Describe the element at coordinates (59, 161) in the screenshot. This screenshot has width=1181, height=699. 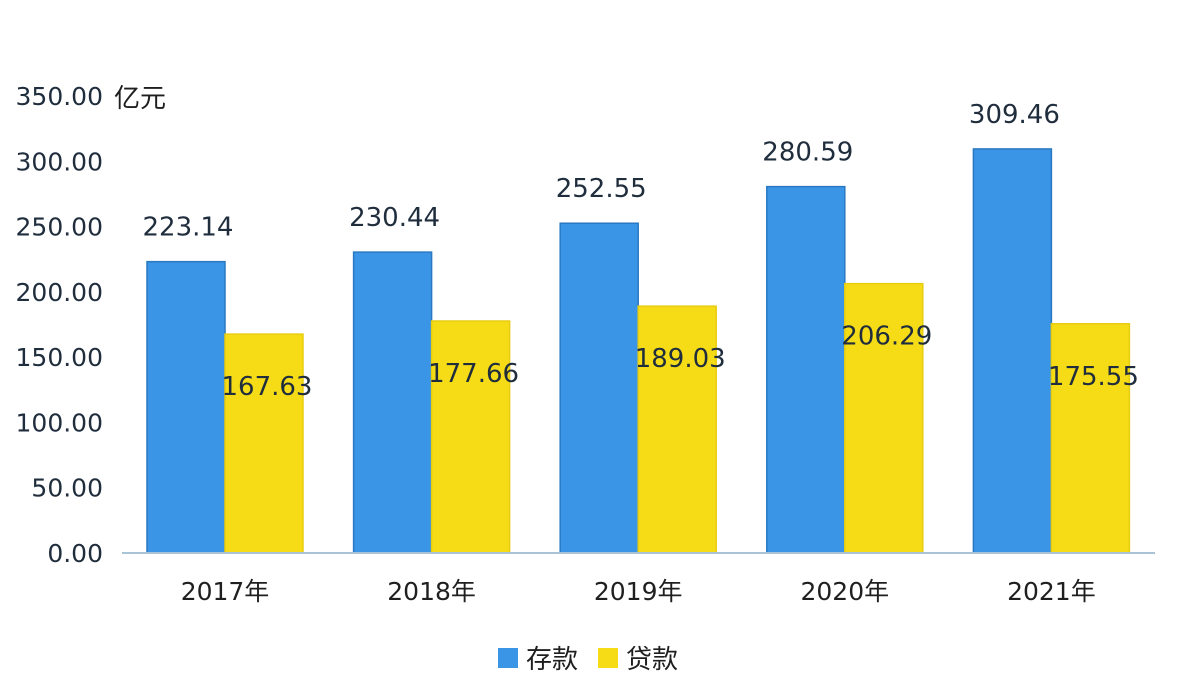
I see `y-tick-label: 300.00` at that location.